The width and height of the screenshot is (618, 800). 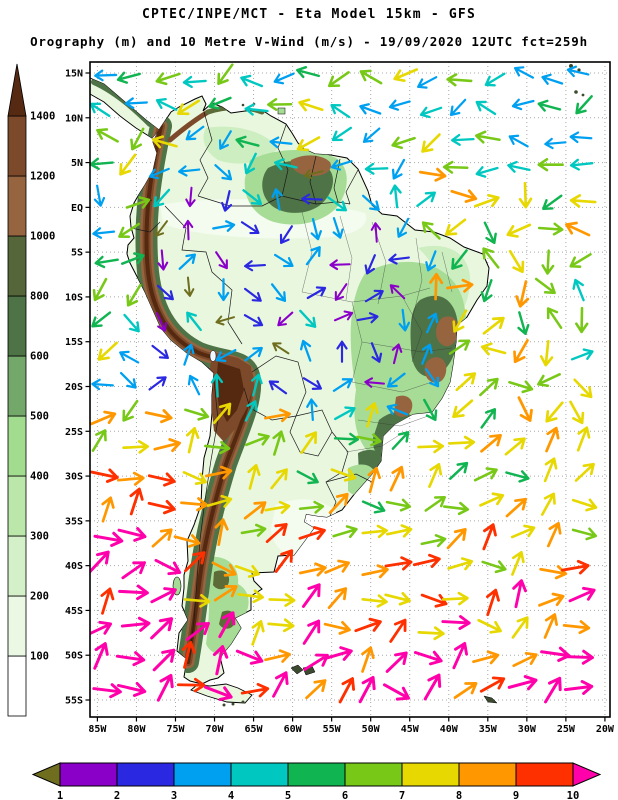 I want to click on lon-label: 45W, so click(x=410, y=729).